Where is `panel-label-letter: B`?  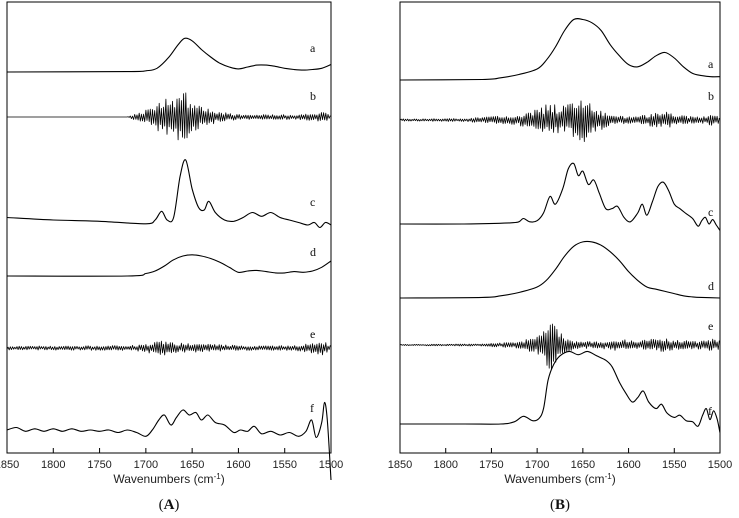 panel-label-letter: B is located at coordinates (560, 505).